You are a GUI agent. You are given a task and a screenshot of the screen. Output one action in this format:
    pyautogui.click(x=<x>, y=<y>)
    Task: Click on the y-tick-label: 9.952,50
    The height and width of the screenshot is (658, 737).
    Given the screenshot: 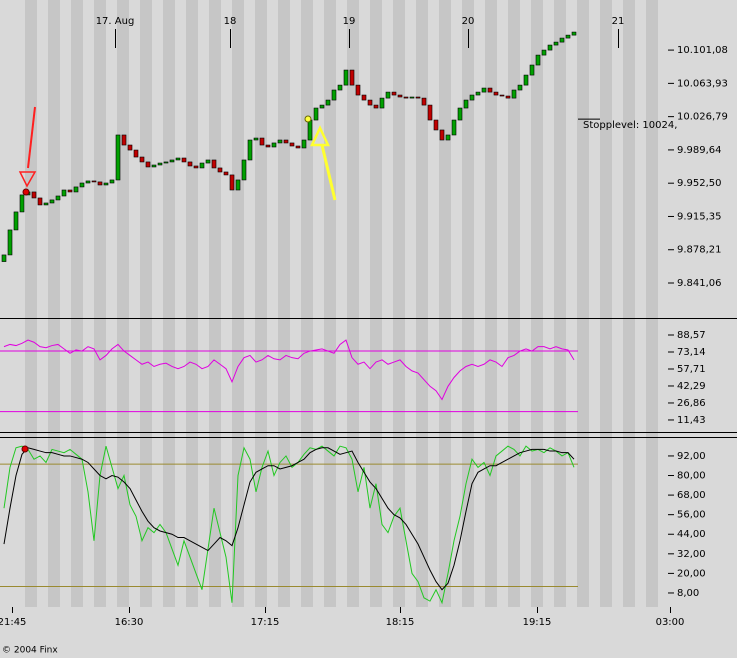 What is the action you would take?
    pyautogui.click(x=699, y=183)
    